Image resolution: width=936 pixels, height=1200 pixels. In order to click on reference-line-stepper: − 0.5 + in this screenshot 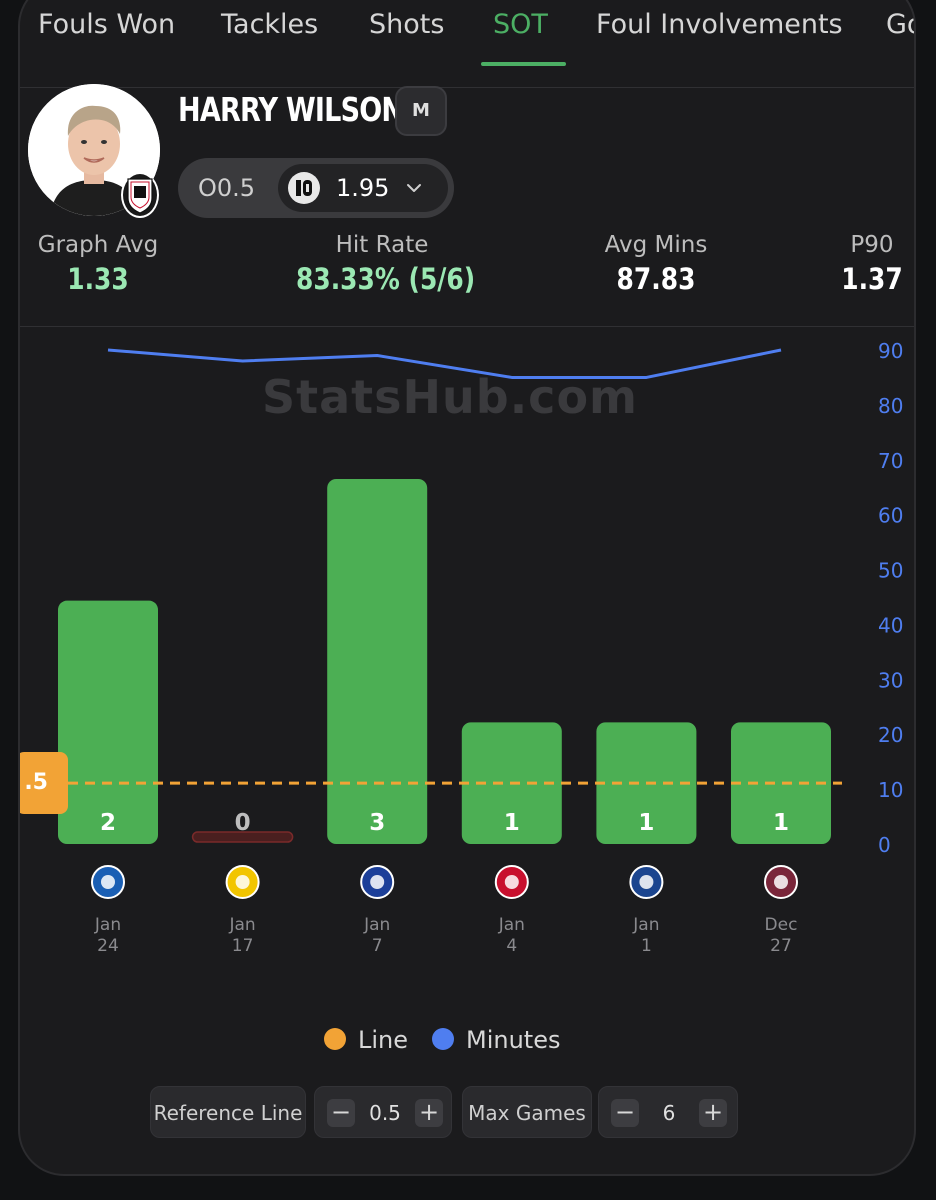, I will do `click(383, 1112)`.